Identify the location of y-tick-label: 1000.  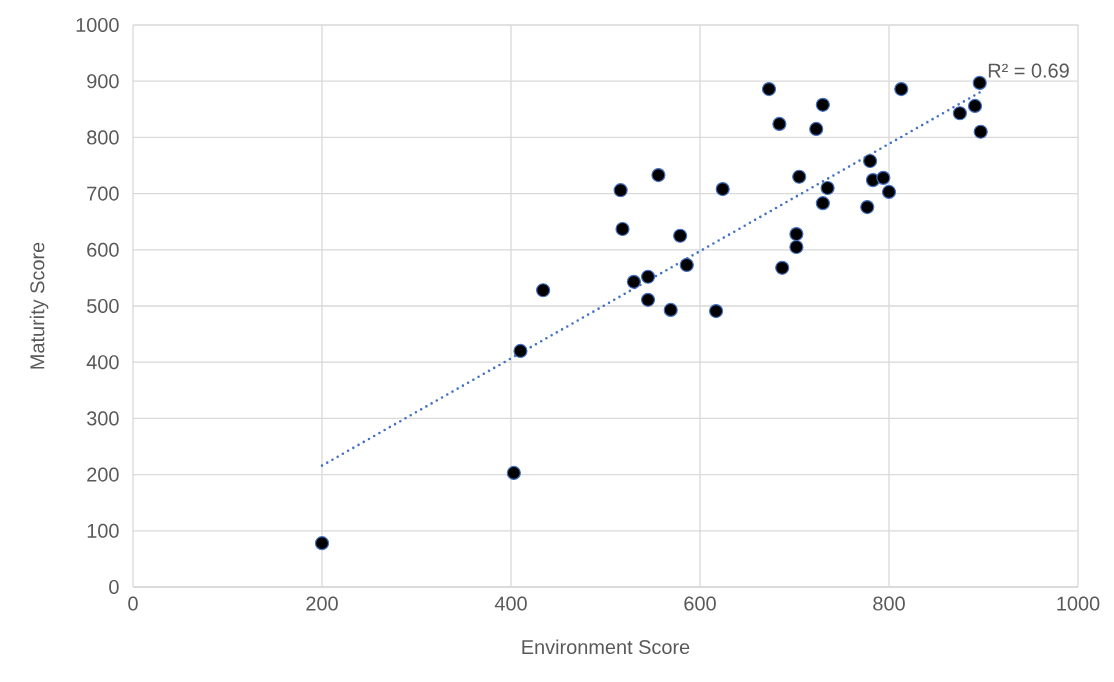
(97, 25).